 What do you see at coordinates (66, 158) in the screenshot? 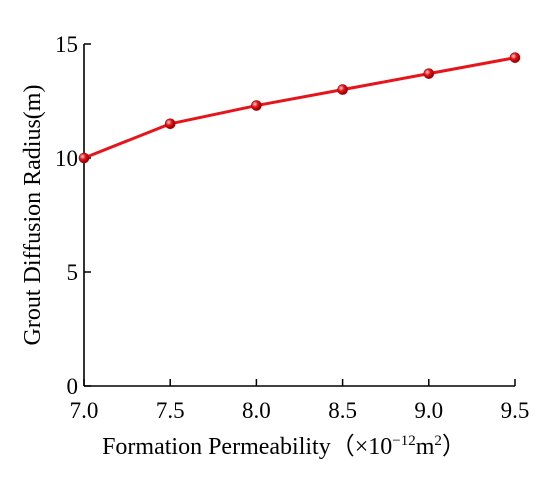
I see `y-tick-label: 10` at bounding box center [66, 158].